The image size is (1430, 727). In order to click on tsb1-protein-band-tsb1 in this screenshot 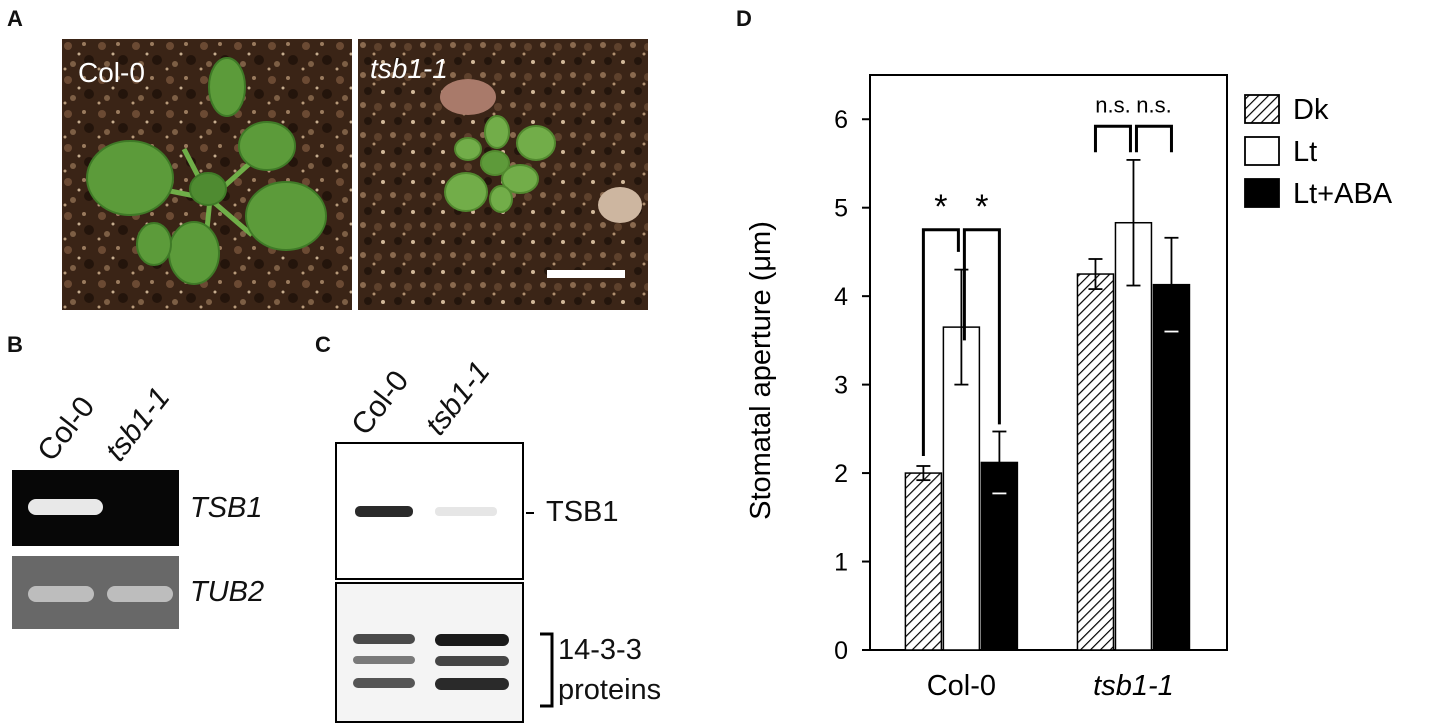, I will do `click(466, 511)`.